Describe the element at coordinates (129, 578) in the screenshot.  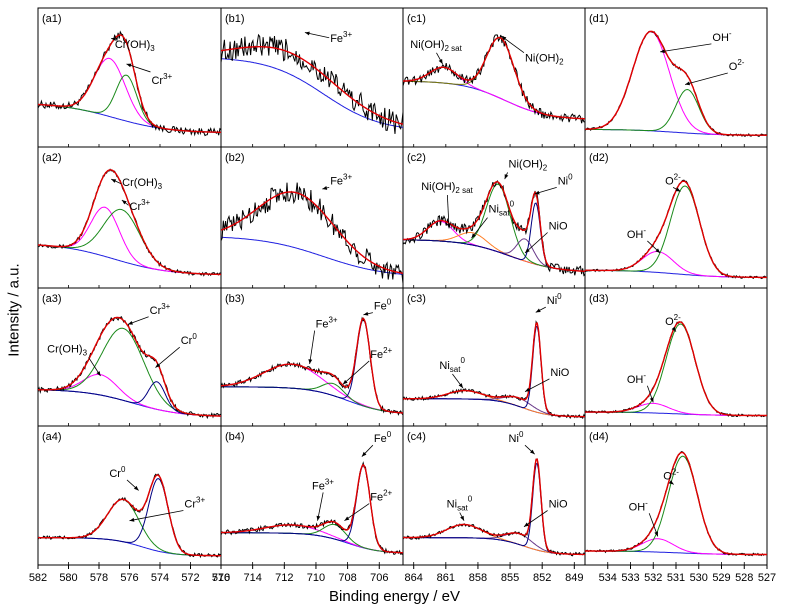
I see `x-tick-label: 576` at that location.